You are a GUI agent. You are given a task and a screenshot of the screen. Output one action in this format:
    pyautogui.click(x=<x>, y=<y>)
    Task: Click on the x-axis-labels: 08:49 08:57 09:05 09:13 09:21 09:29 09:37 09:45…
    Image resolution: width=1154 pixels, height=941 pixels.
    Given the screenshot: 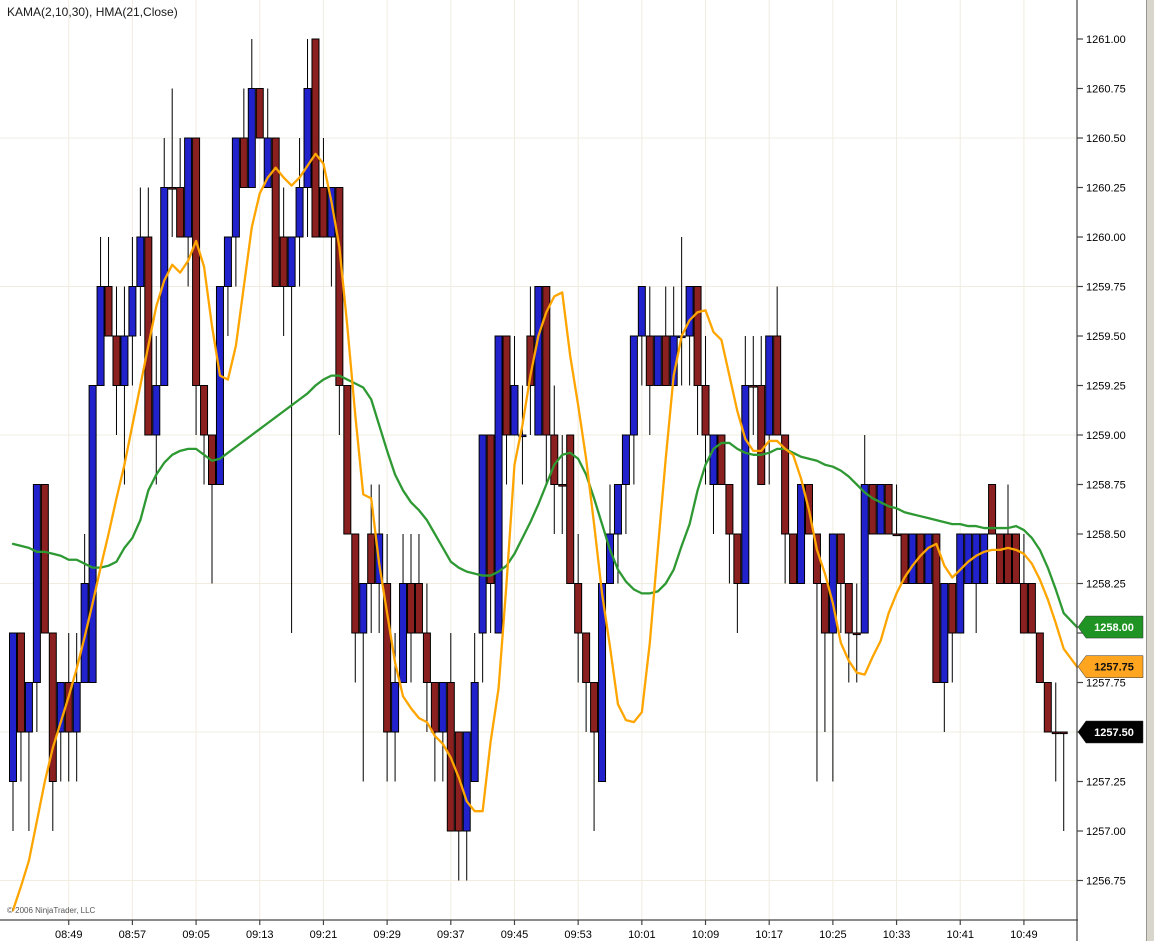 What is the action you would take?
    pyautogui.click(x=546, y=930)
    